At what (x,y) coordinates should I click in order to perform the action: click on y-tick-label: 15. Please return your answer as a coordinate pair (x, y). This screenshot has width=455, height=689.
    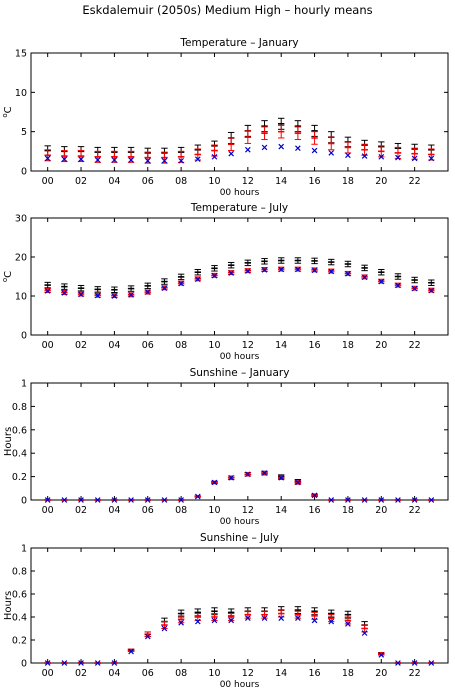
    Looking at the image, I should click on (21, 54).